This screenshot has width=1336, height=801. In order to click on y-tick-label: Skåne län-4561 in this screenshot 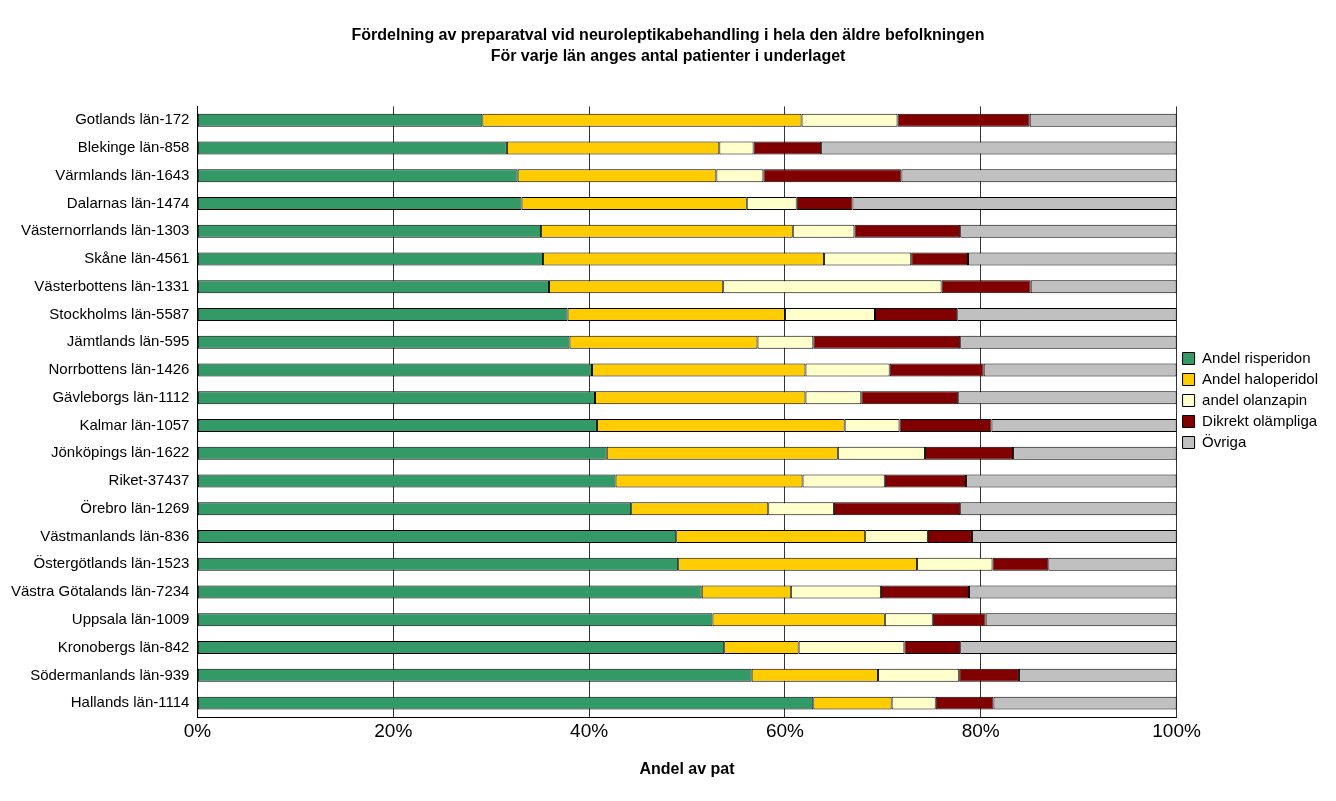, I will do `click(137, 258)`.